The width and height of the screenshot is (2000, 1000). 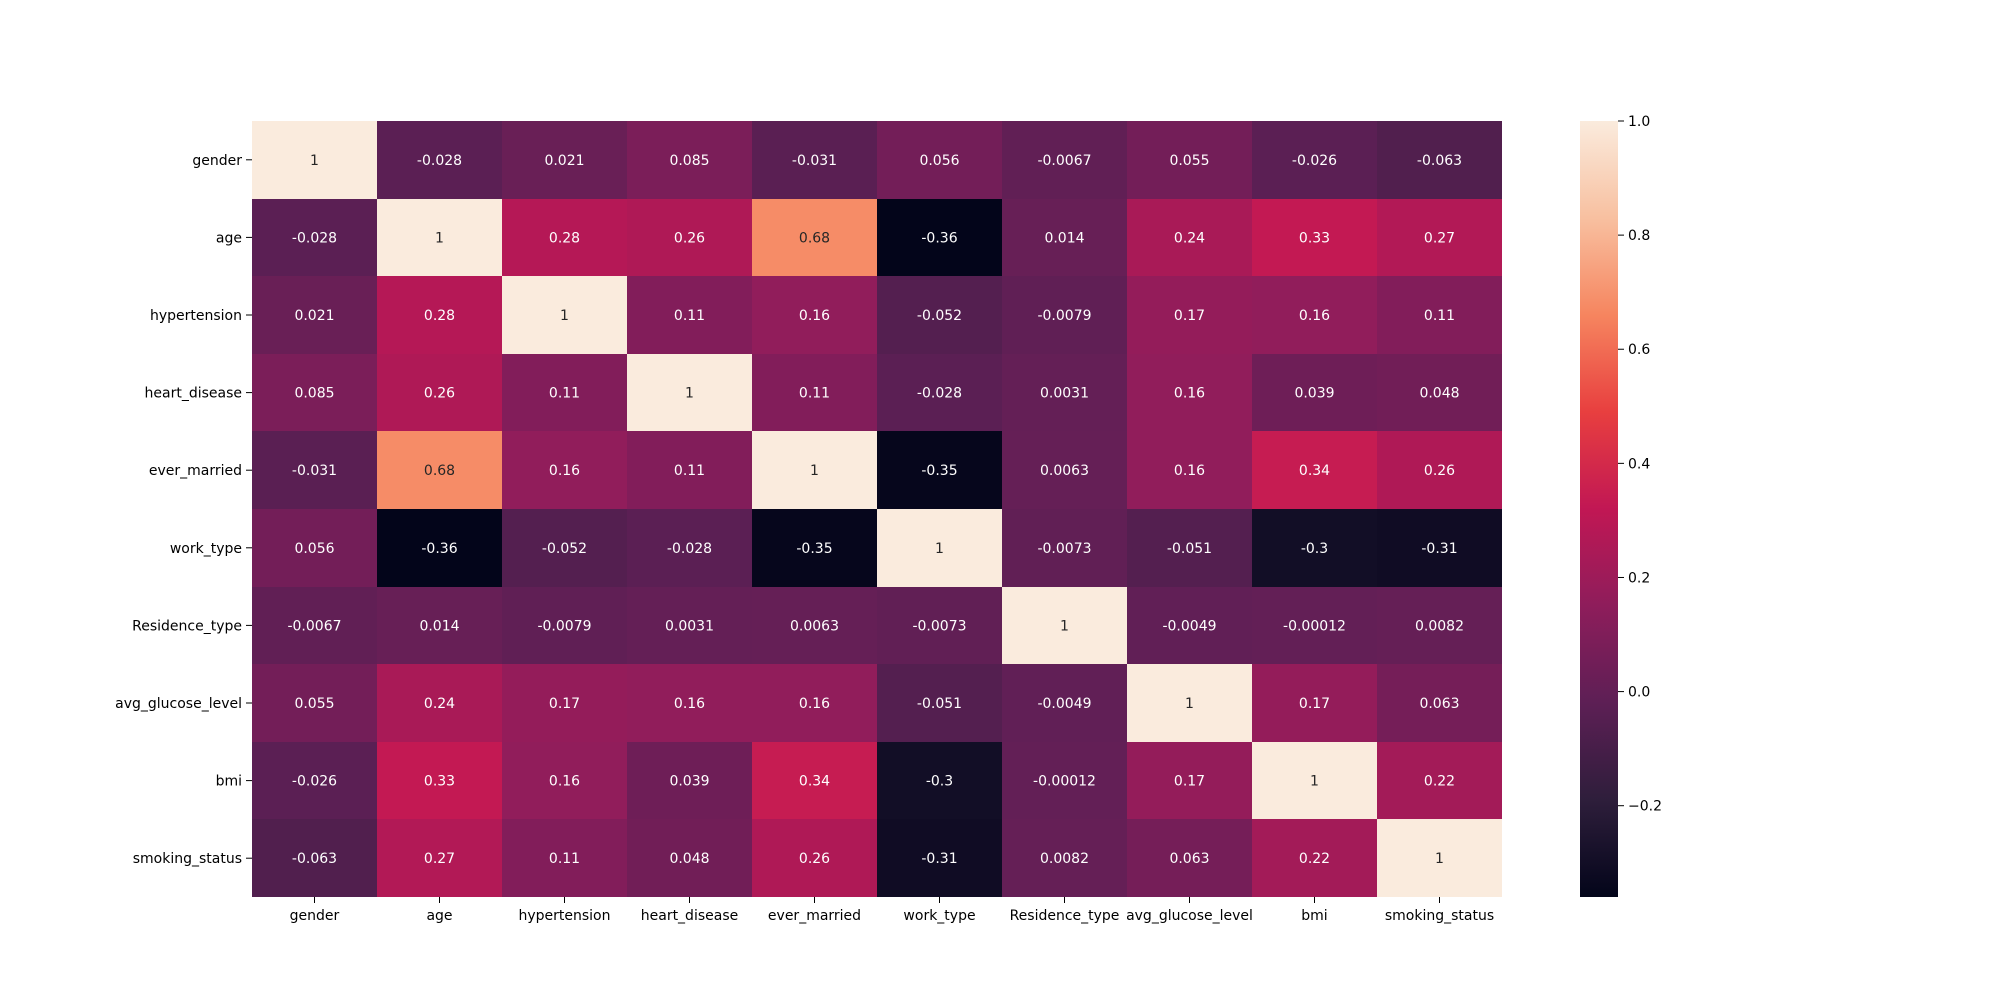 I want to click on cell-value-label: 0.34, so click(x=1314, y=471).